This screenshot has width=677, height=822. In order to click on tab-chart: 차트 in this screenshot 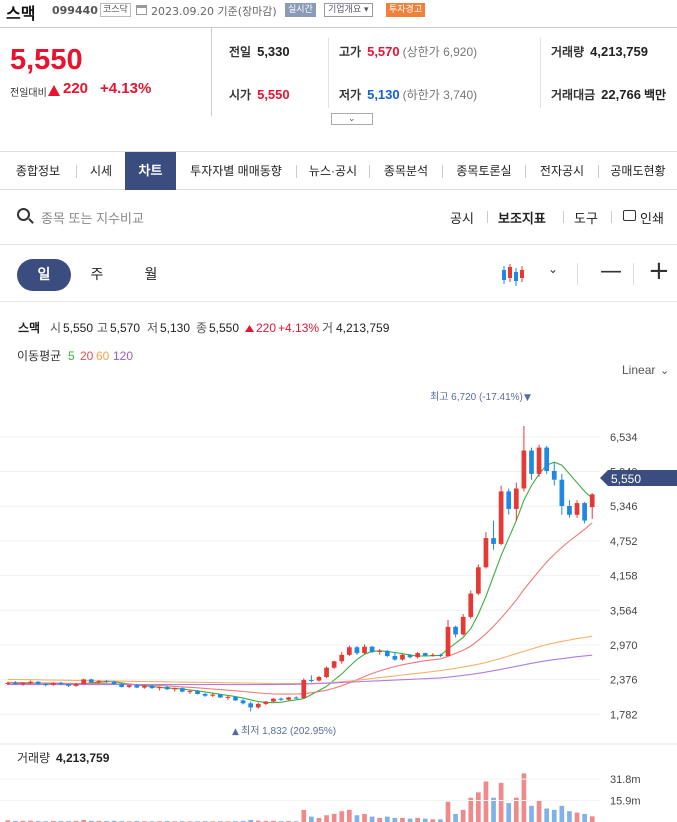, I will do `click(150, 171)`.